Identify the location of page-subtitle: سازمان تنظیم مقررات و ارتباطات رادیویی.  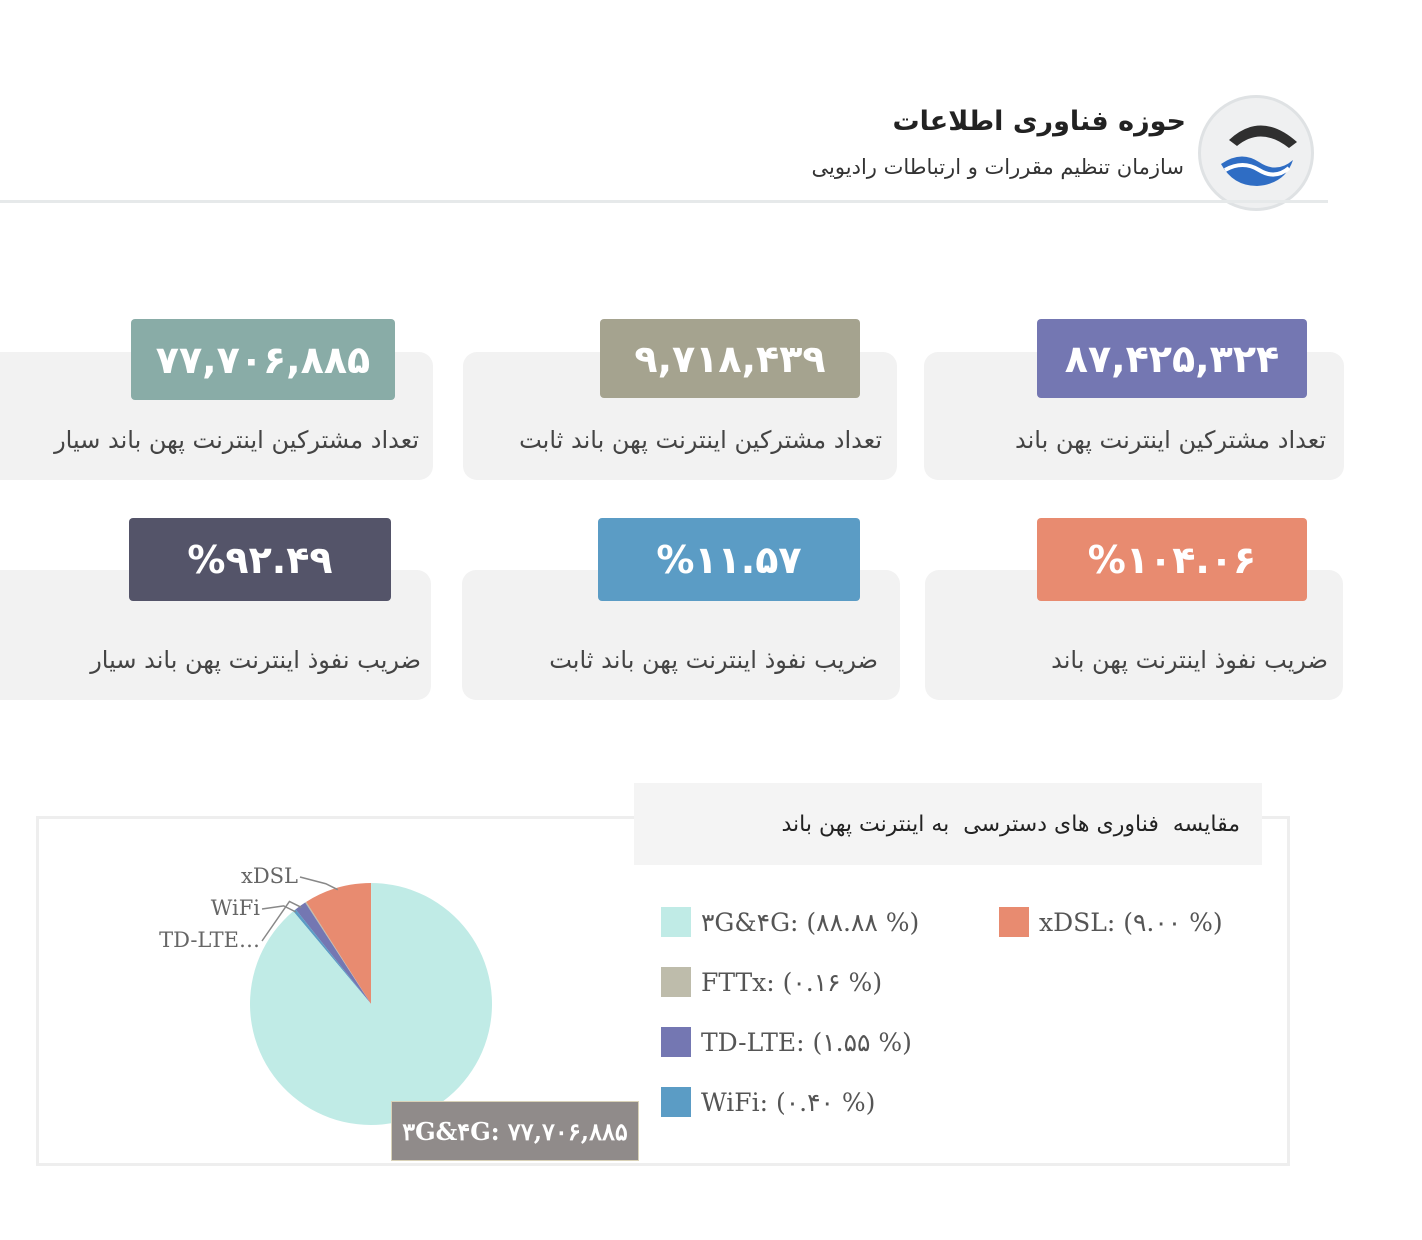
(997, 167).